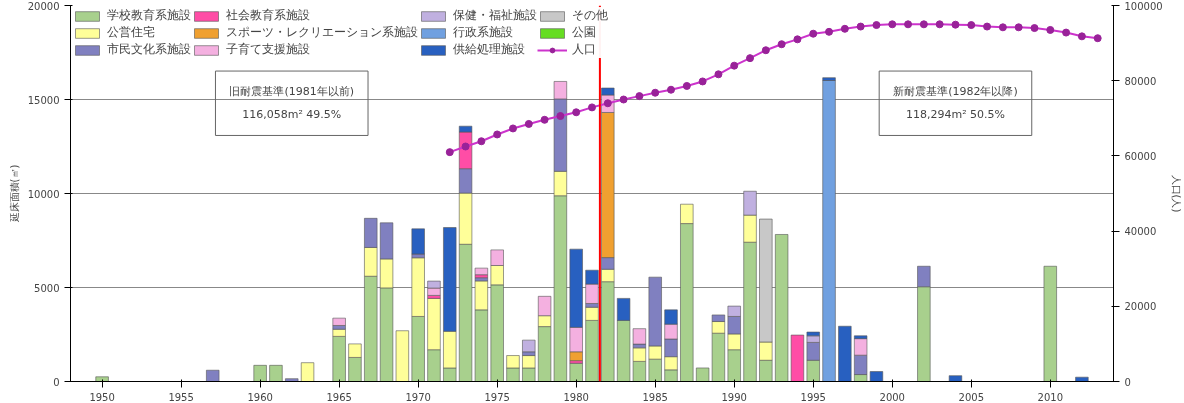 The height and width of the screenshot is (403, 1184). What do you see at coordinates (260, 397) in the screenshot?
I see `x-tick-label: 1960` at bounding box center [260, 397].